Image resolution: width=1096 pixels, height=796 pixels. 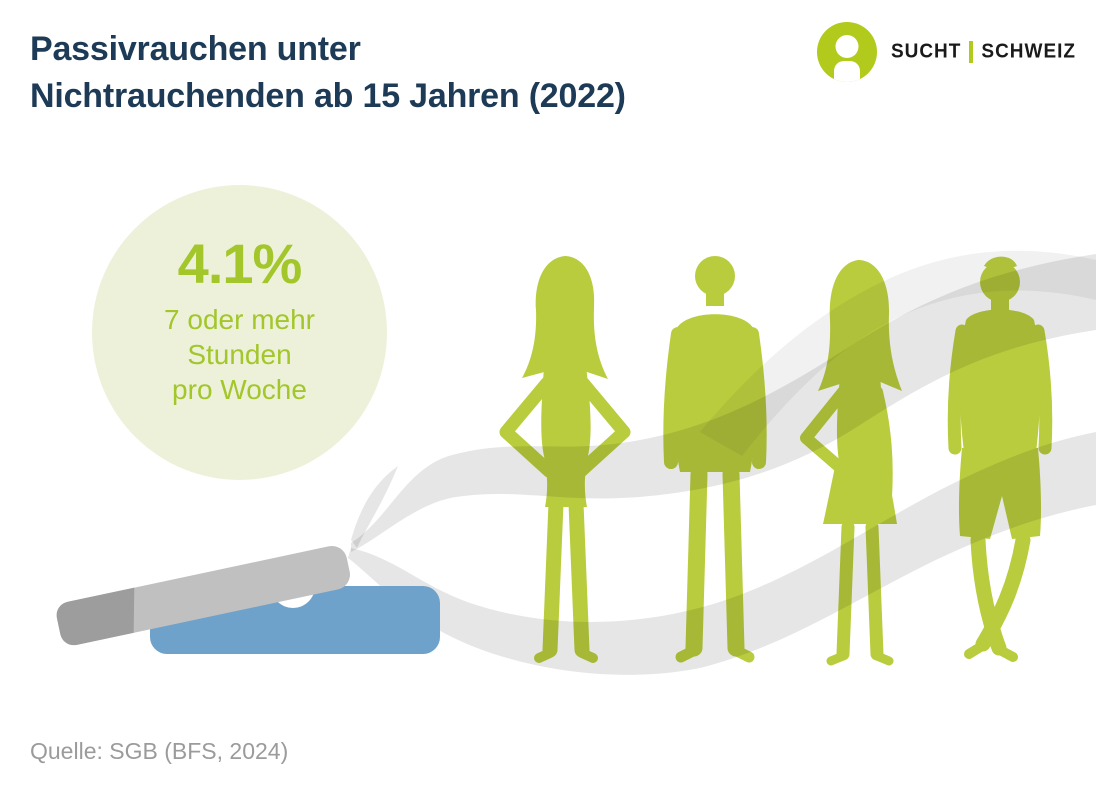 I want to click on stat-label-line1: 7 oder mehr, so click(x=239, y=319).